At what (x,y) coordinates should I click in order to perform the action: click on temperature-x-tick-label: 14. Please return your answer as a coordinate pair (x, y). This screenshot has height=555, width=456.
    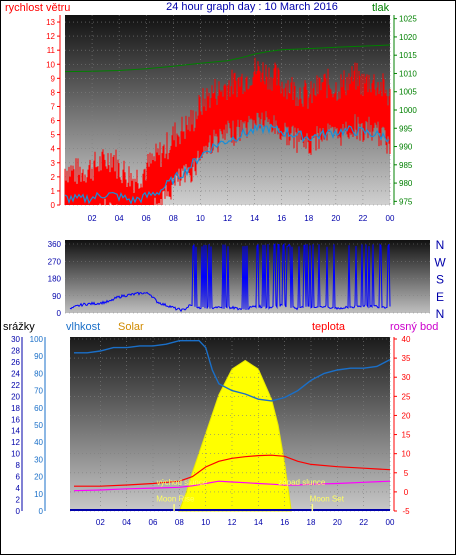
    Looking at the image, I should click on (258, 522).